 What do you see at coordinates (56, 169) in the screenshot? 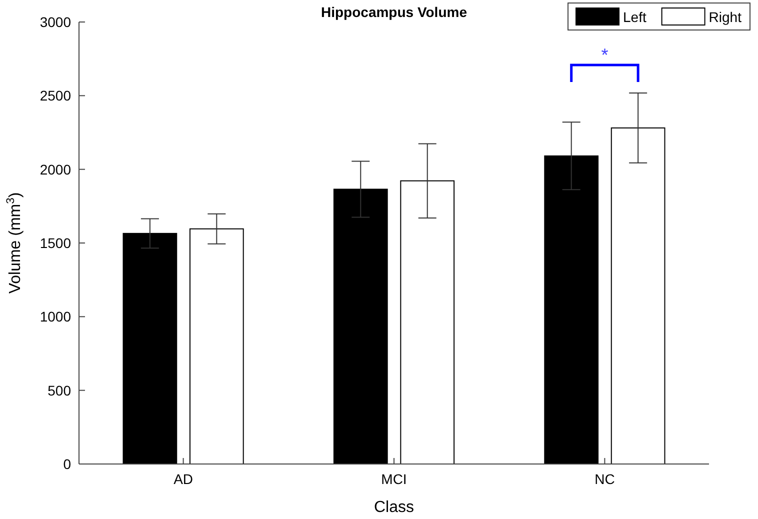
I see `y-tick-label: 2000` at bounding box center [56, 169].